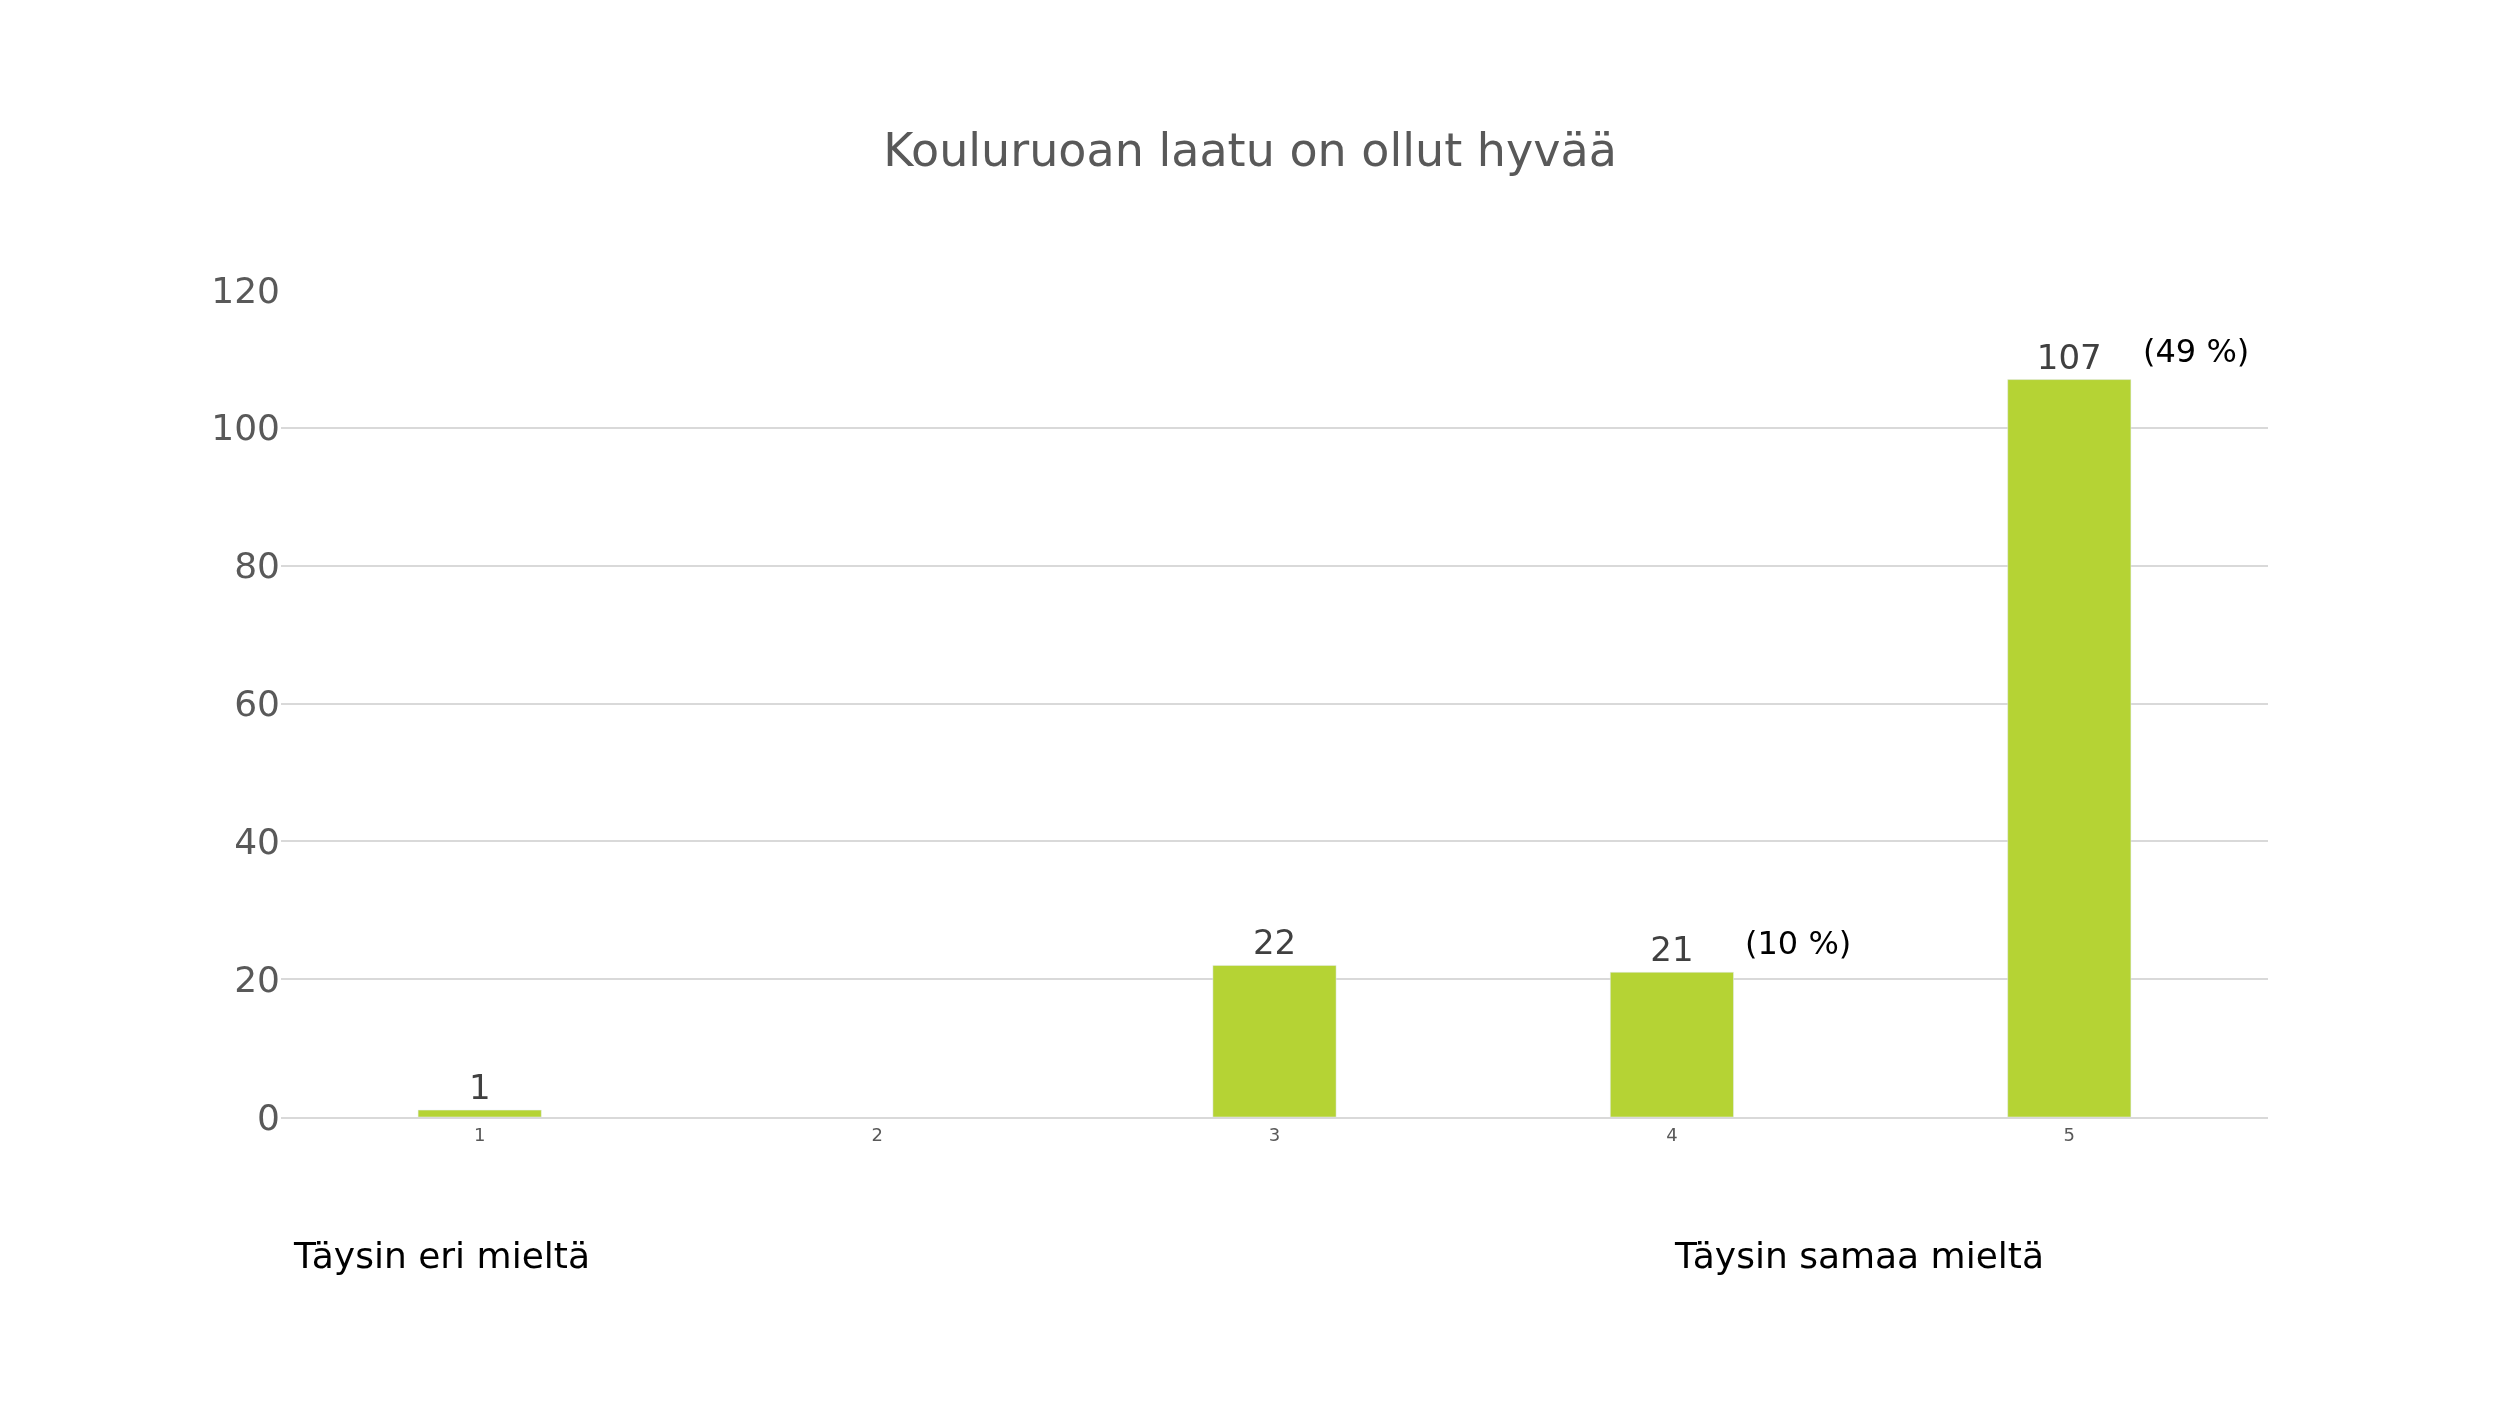  I want to click on x-tick-label: 5, so click(2069, 1134).